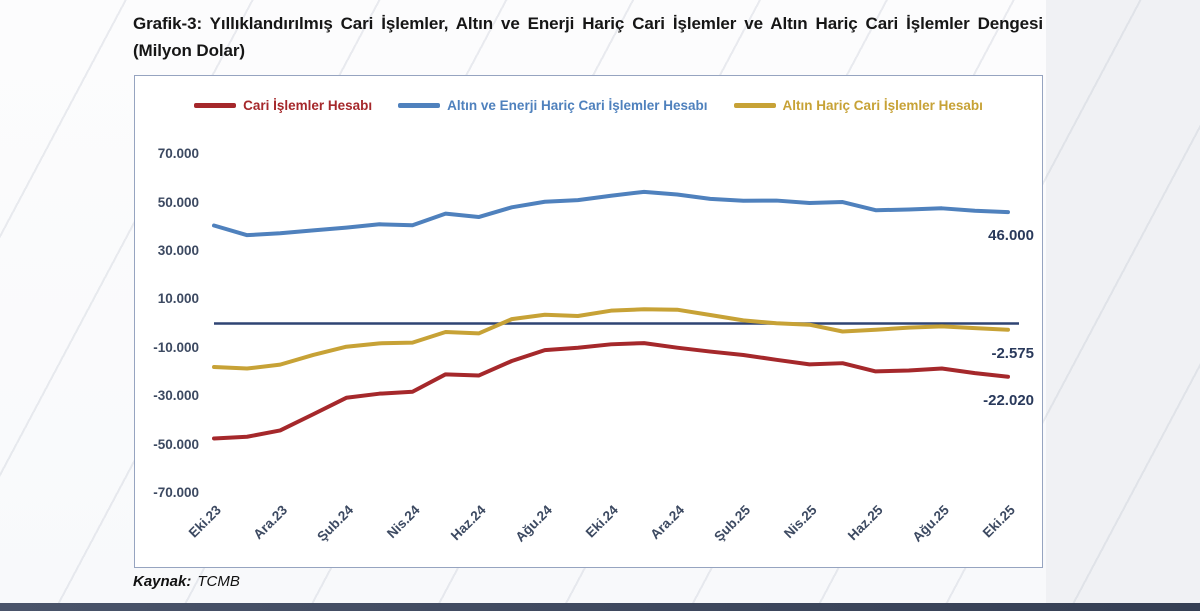  Describe the element at coordinates (176, 492) in the screenshot. I see `y-axis-tick-label: -70.000` at that location.